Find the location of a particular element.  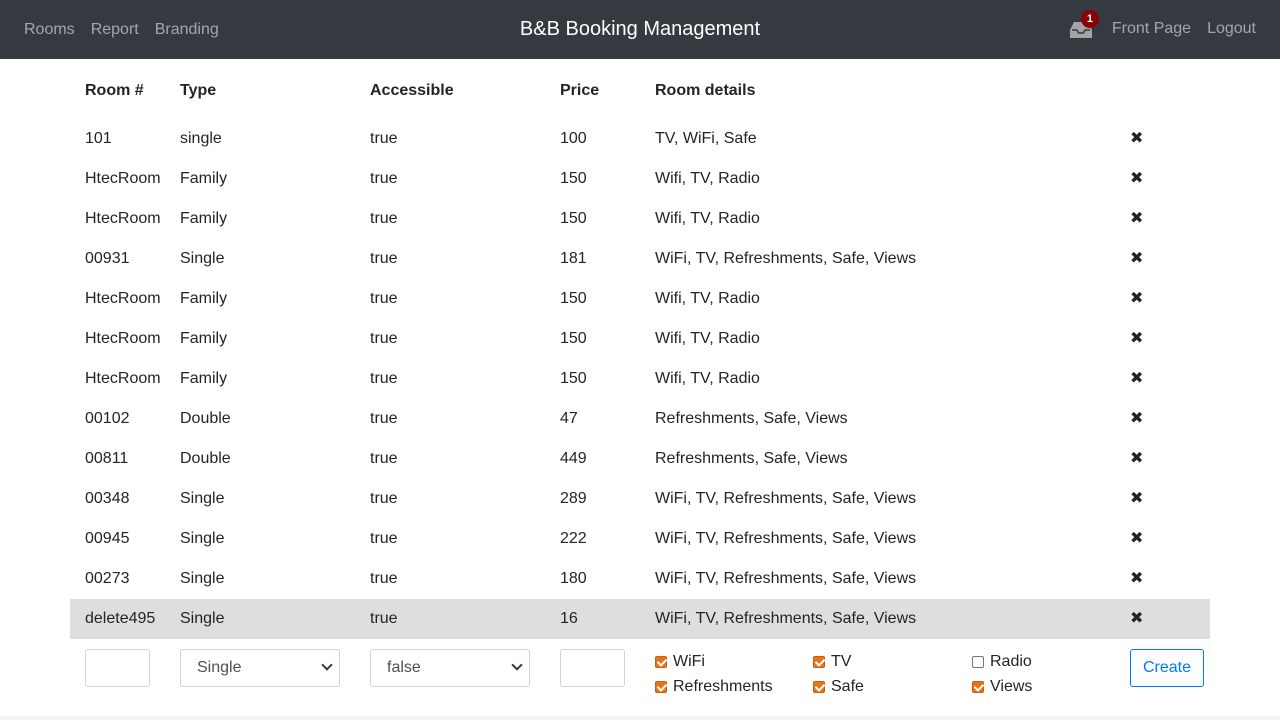

room-number-cell: 00945 is located at coordinates (107, 539).